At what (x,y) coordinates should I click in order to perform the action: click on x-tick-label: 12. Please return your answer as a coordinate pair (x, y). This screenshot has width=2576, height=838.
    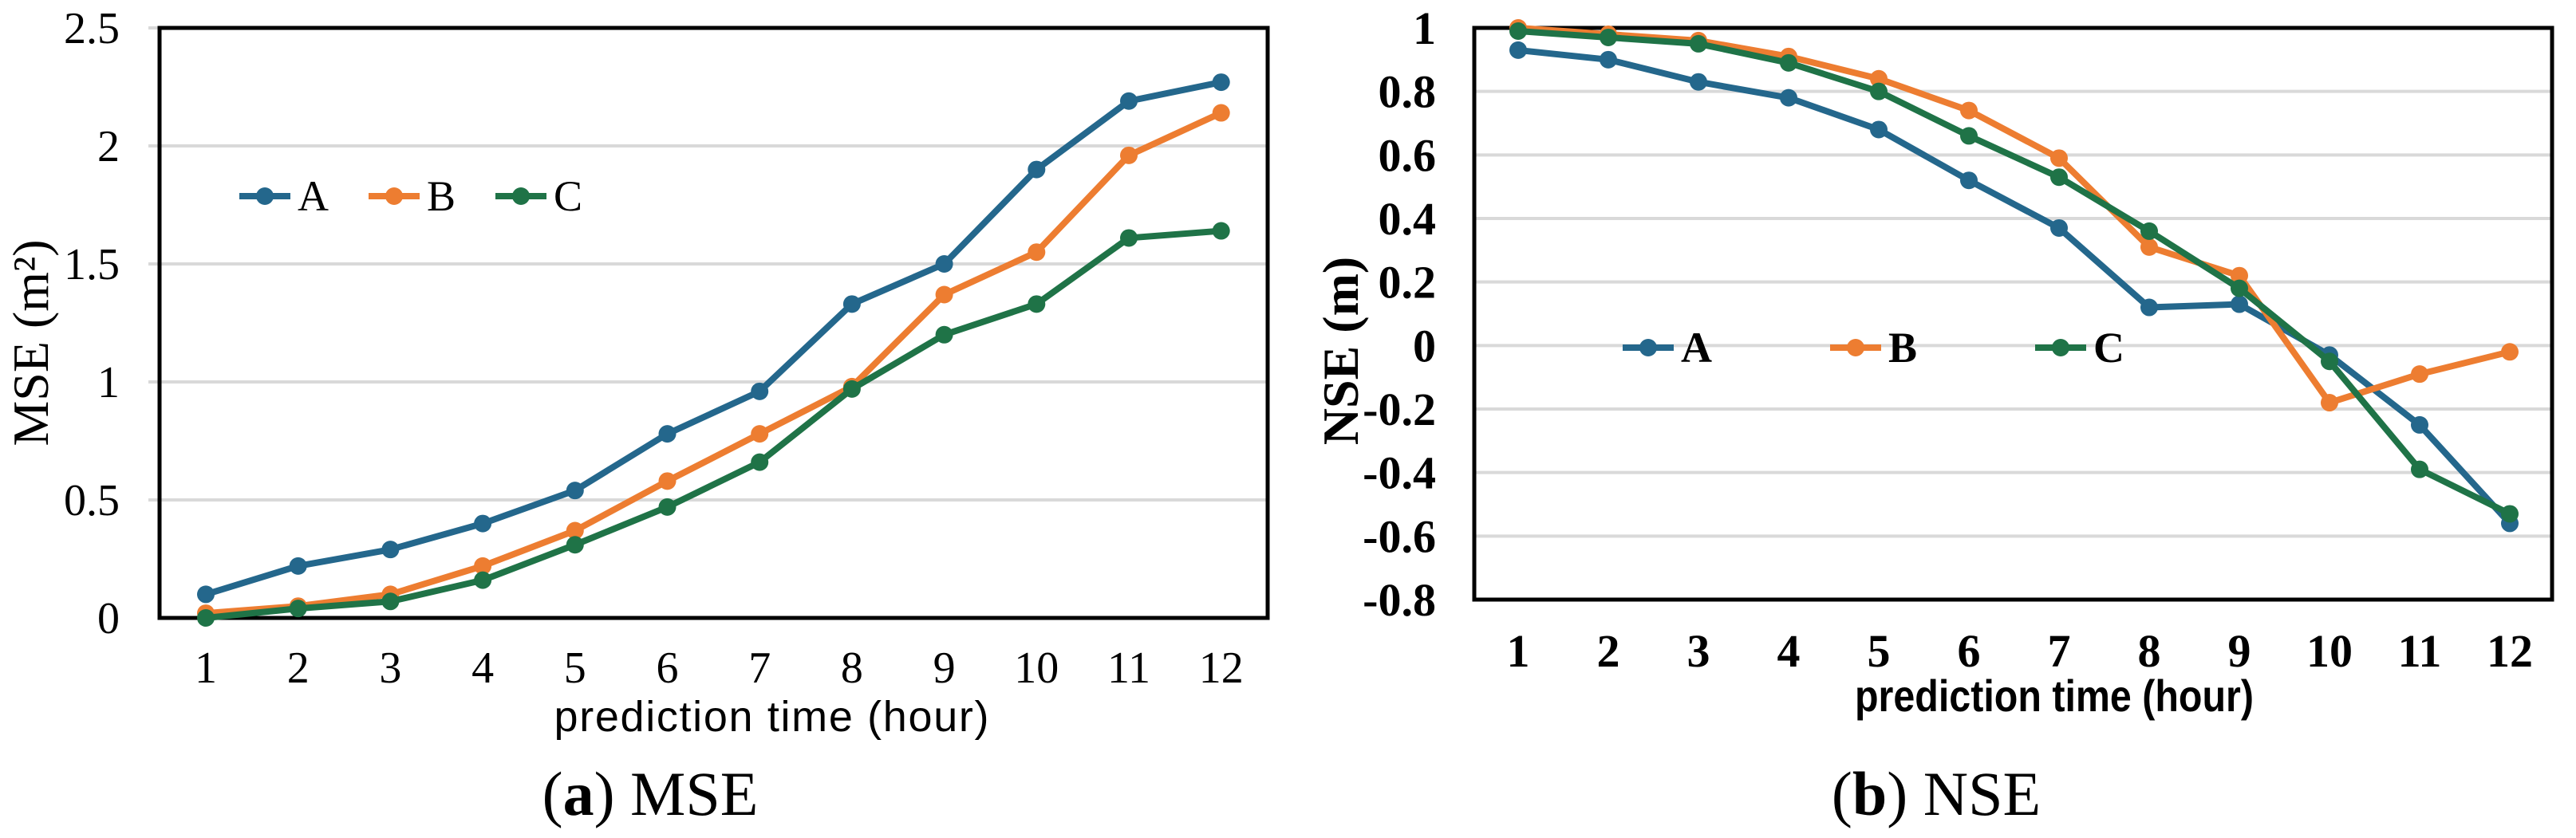
    Looking at the image, I should click on (1221, 668).